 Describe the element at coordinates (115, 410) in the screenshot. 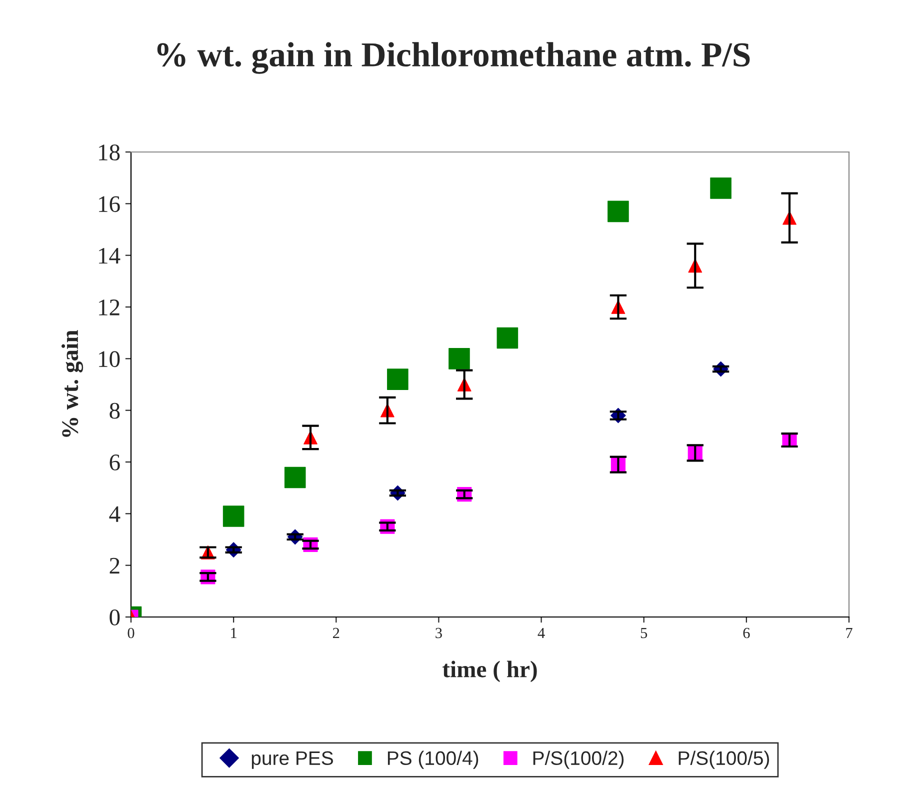

I see `y-tick-label: 8` at that location.